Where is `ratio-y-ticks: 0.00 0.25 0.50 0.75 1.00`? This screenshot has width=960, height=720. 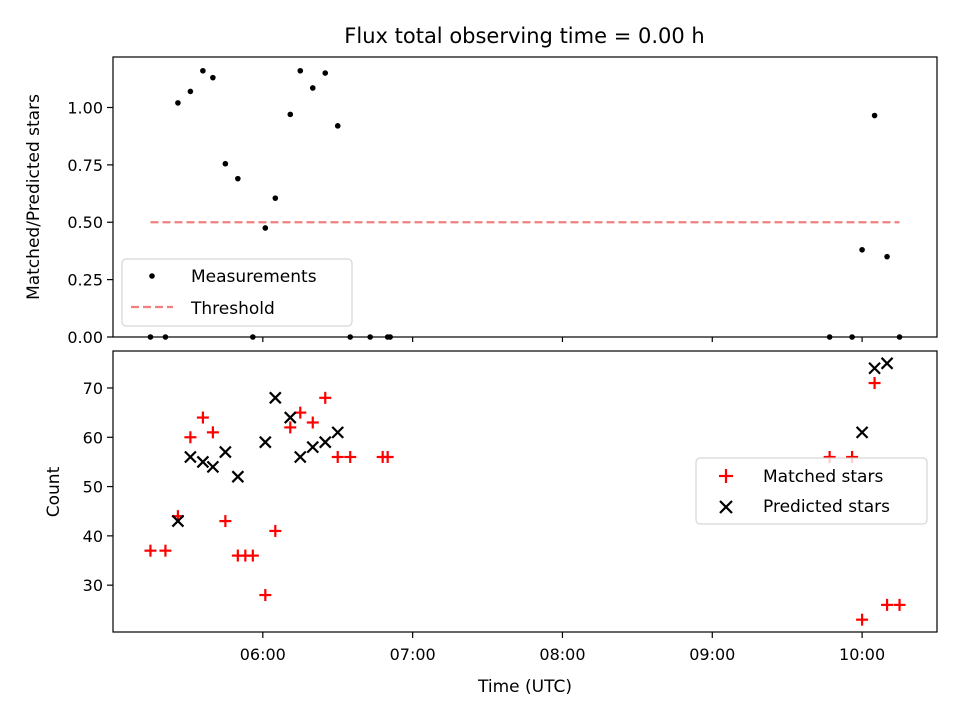 ratio-y-ticks: 0.00 0.25 0.50 0.75 1.00 is located at coordinates (90, 222).